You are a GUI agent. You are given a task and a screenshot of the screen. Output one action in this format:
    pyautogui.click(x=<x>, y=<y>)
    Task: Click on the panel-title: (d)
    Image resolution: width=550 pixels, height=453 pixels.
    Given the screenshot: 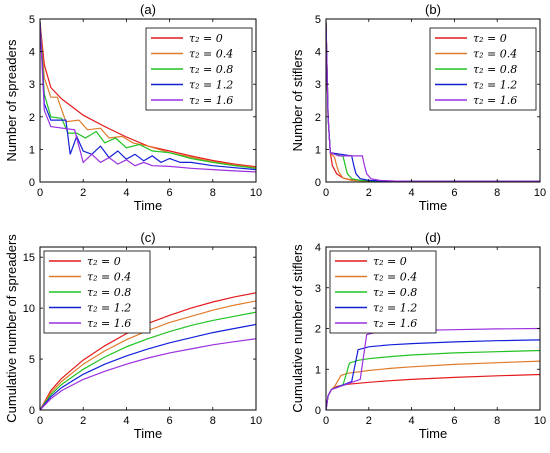 What is the action you would take?
    pyautogui.click(x=433, y=237)
    